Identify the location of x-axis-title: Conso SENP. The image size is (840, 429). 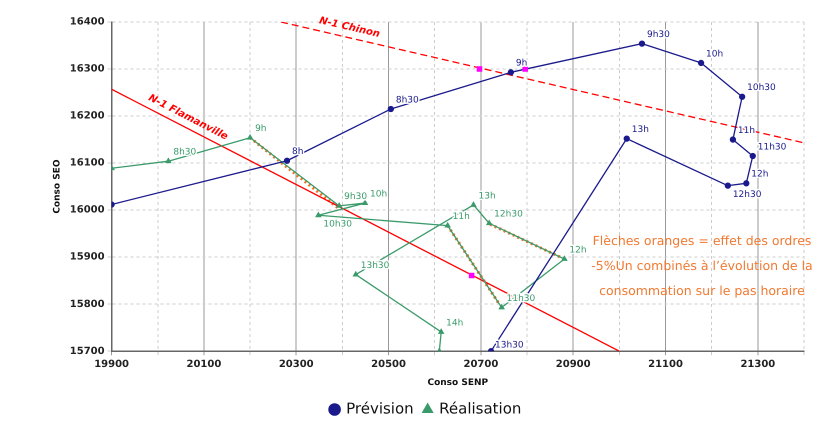
(458, 383).